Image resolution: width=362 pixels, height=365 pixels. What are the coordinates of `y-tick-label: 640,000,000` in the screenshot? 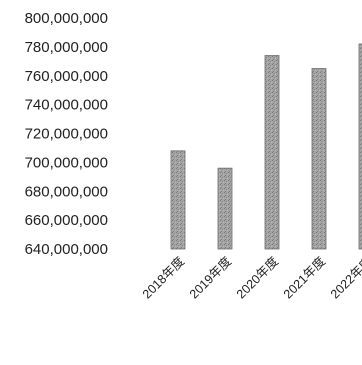 It's located at (66, 249).